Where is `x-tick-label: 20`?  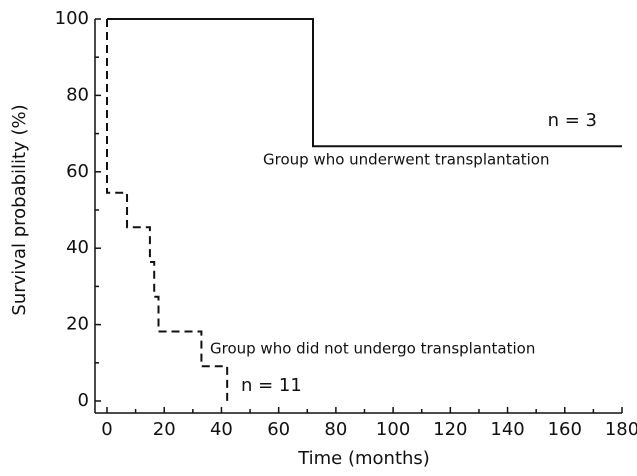
x-tick-label: 20 is located at coordinates (164, 429).